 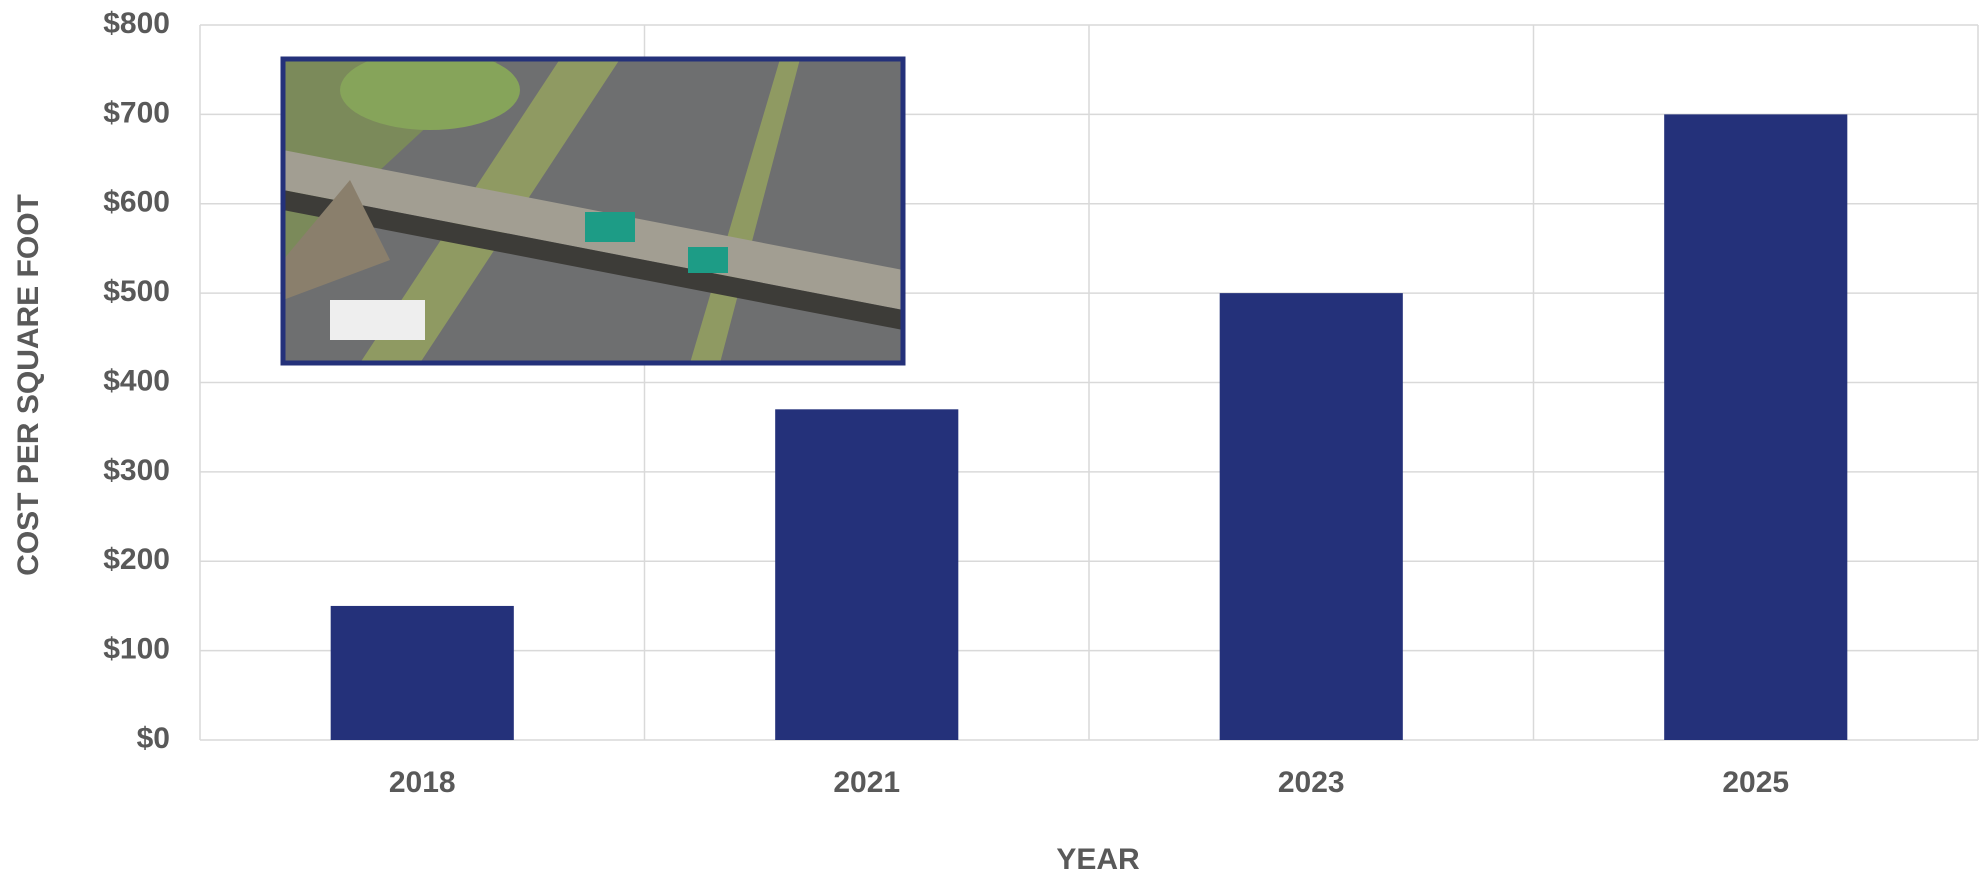 I want to click on y-tick-label: $700, so click(x=136, y=112).